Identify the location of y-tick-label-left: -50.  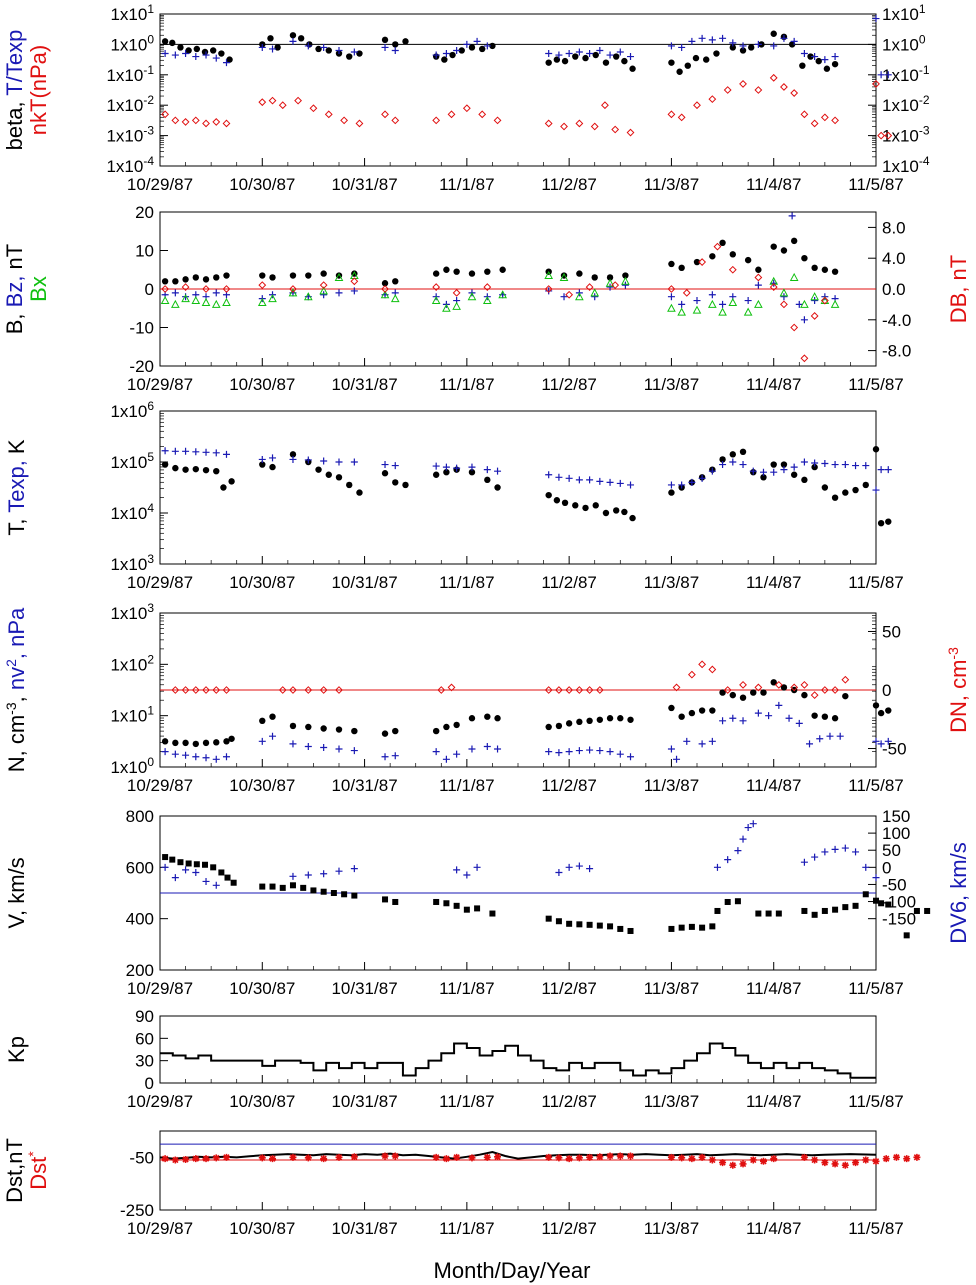
(141, 1157).